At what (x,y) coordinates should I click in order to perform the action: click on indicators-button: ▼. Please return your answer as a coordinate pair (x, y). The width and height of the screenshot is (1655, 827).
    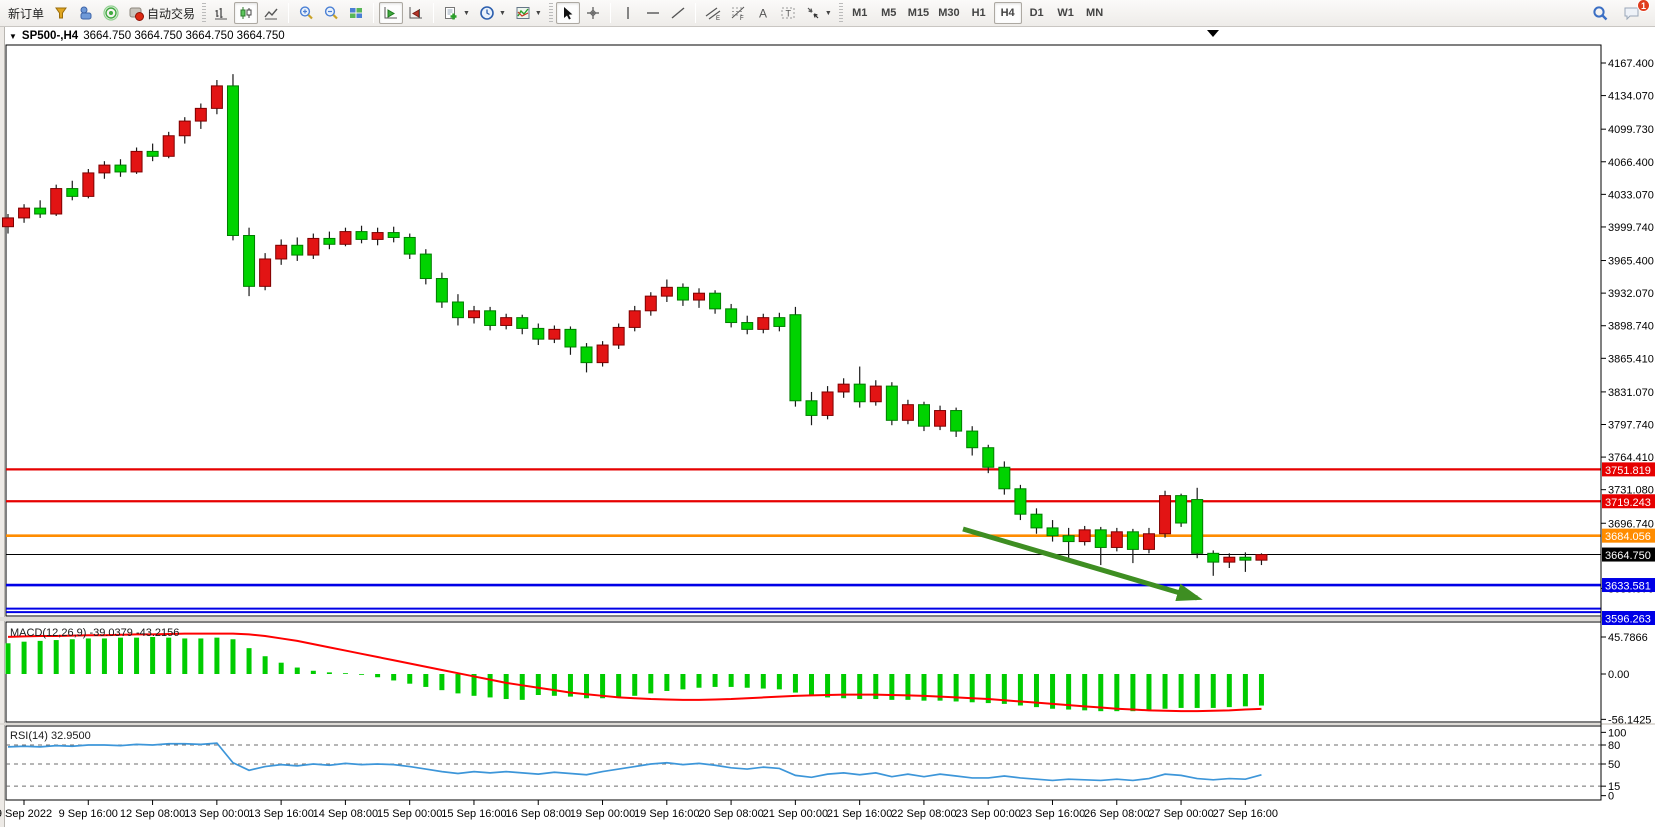
    Looking at the image, I should click on (528, 13).